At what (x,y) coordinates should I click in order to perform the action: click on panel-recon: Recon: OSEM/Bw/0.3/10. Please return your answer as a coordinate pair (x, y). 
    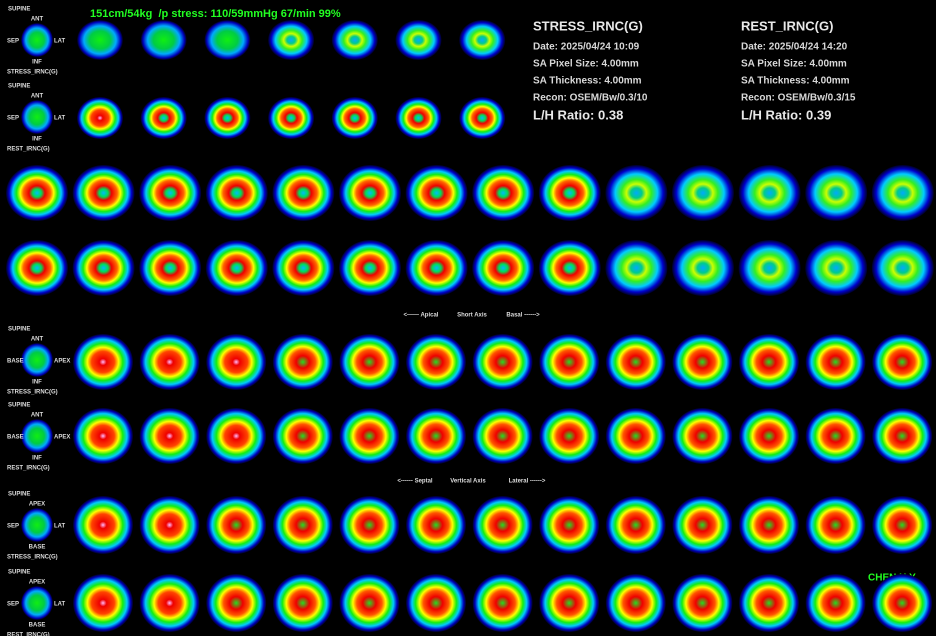
    Looking at the image, I should click on (590, 98).